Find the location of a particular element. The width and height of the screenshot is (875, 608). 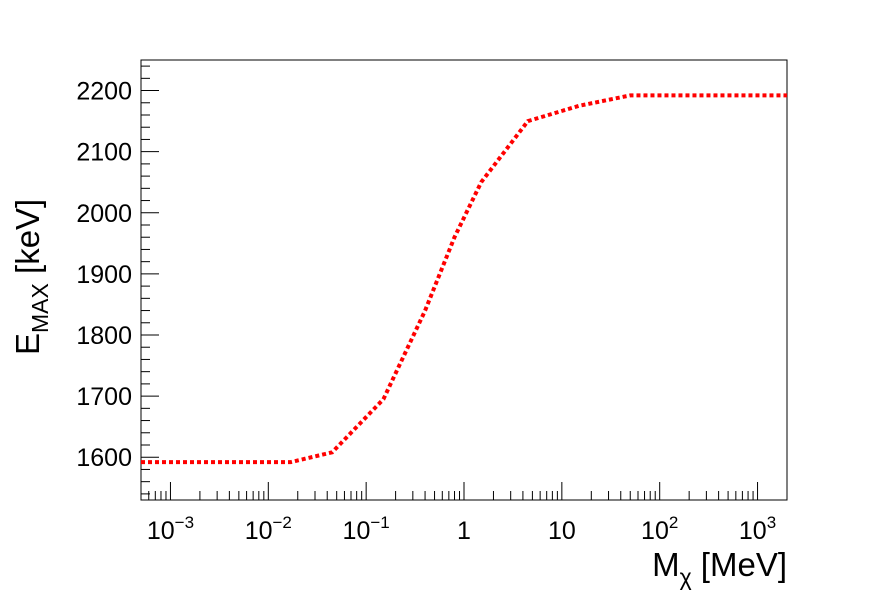

y-axis-label: EMAX [keV] is located at coordinates (31, 277).